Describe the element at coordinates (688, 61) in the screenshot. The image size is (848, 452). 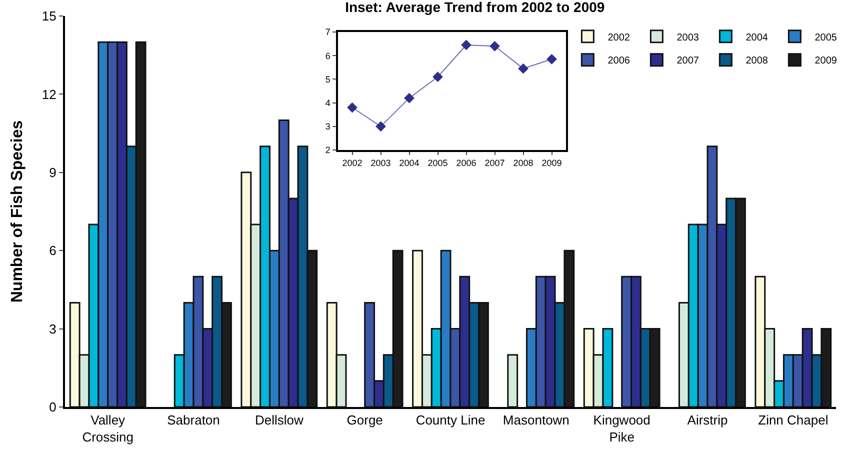
I see `legend-label: 2007` at that location.